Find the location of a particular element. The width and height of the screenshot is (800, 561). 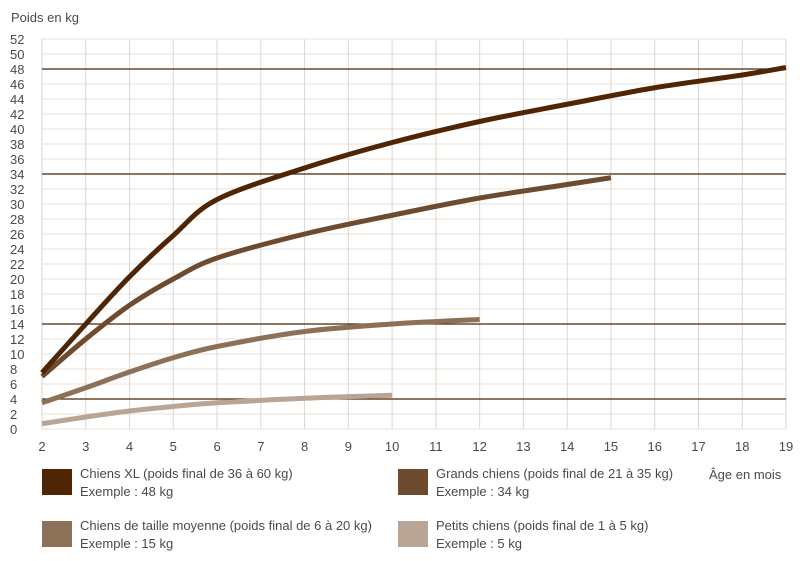

x-tick-label: 11 is located at coordinates (436, 446).